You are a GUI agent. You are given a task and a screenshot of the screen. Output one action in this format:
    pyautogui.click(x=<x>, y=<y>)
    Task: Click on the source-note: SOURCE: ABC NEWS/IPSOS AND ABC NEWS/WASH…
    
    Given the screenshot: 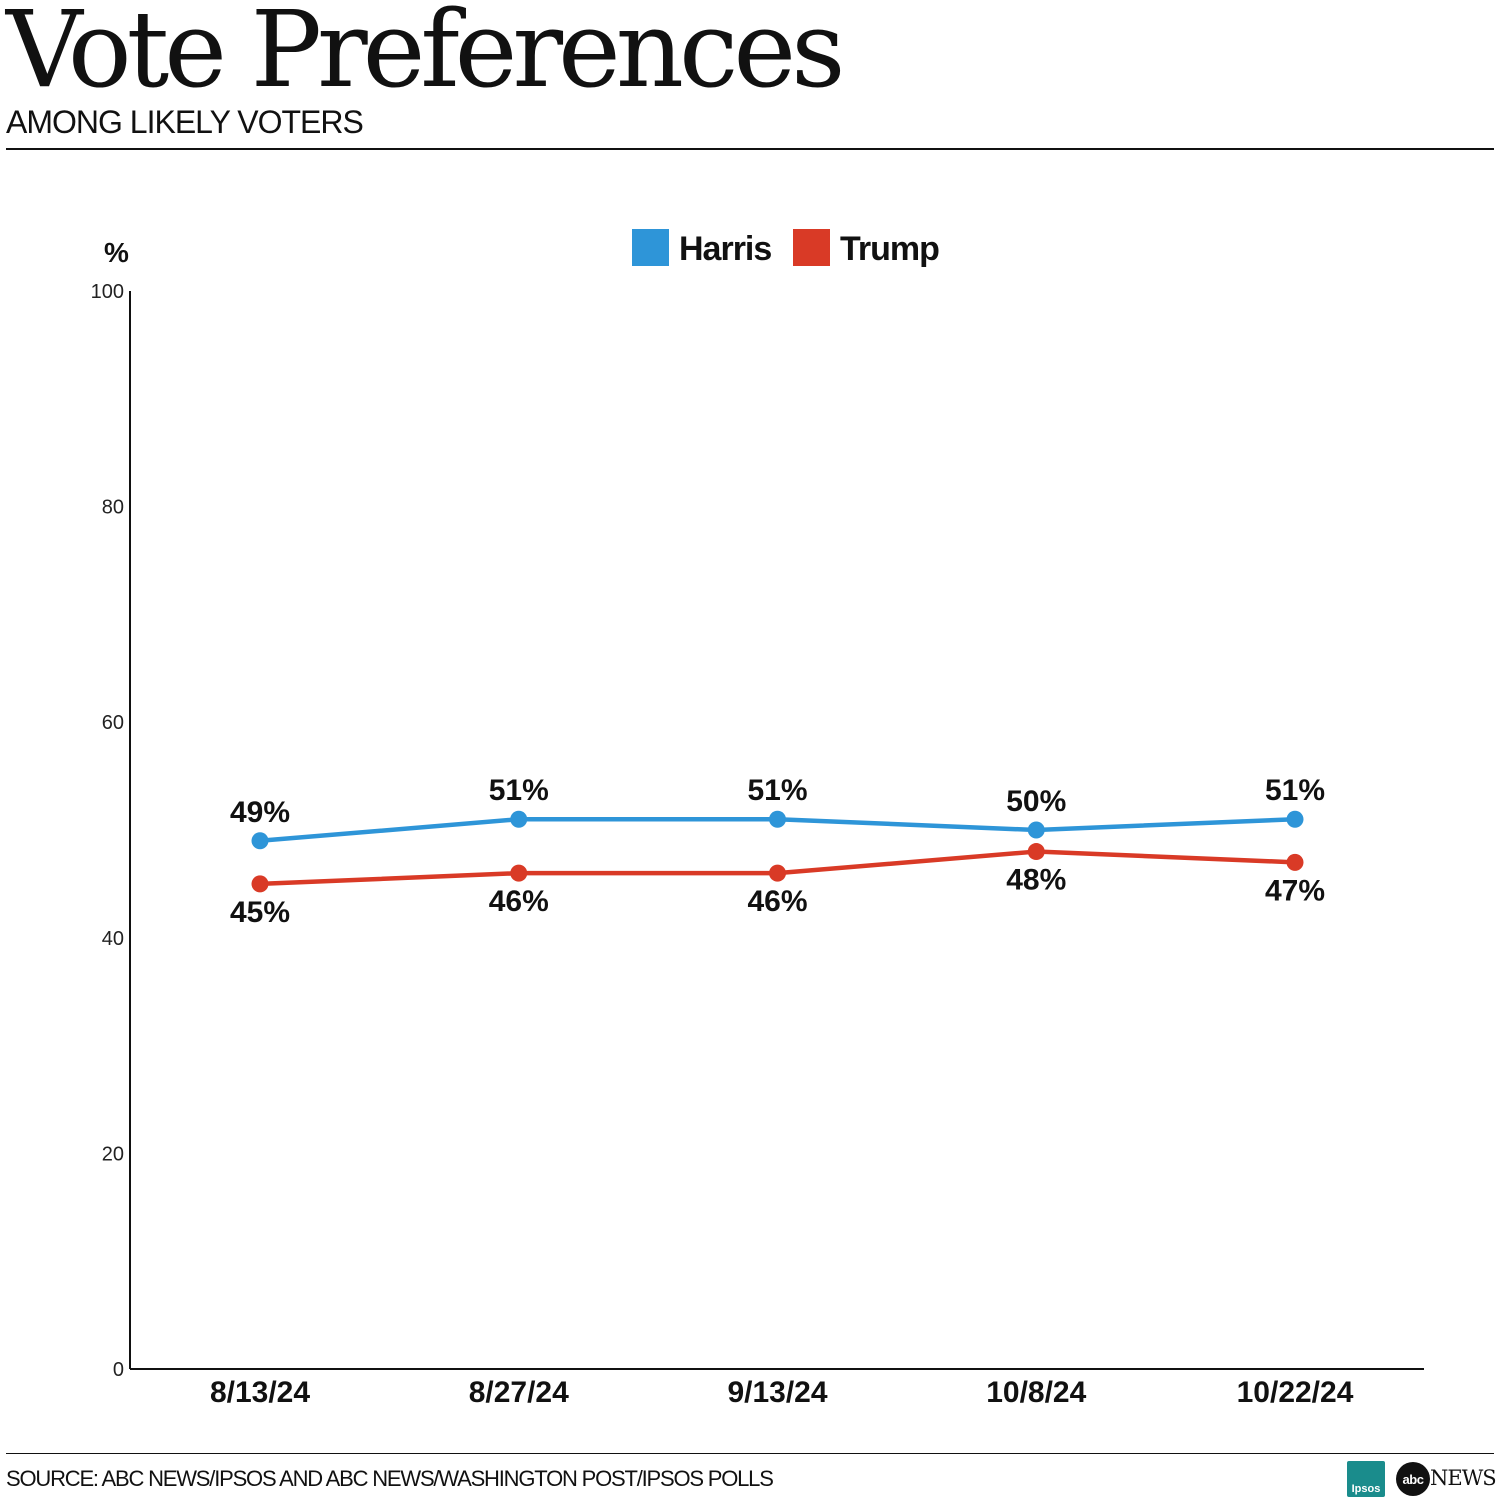 What is the action you would take?
    pyautogui.click(x=390, y=1478)
    